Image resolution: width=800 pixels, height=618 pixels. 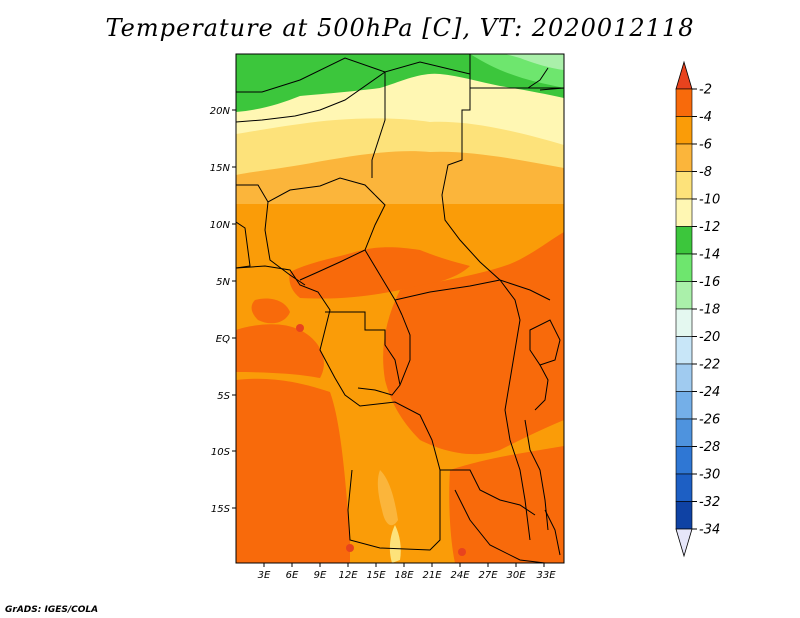 What do you see at coordinates (270, 311) in the screenshot?
I see `field-band-2-4-patch` at bounding box center [270, 311].